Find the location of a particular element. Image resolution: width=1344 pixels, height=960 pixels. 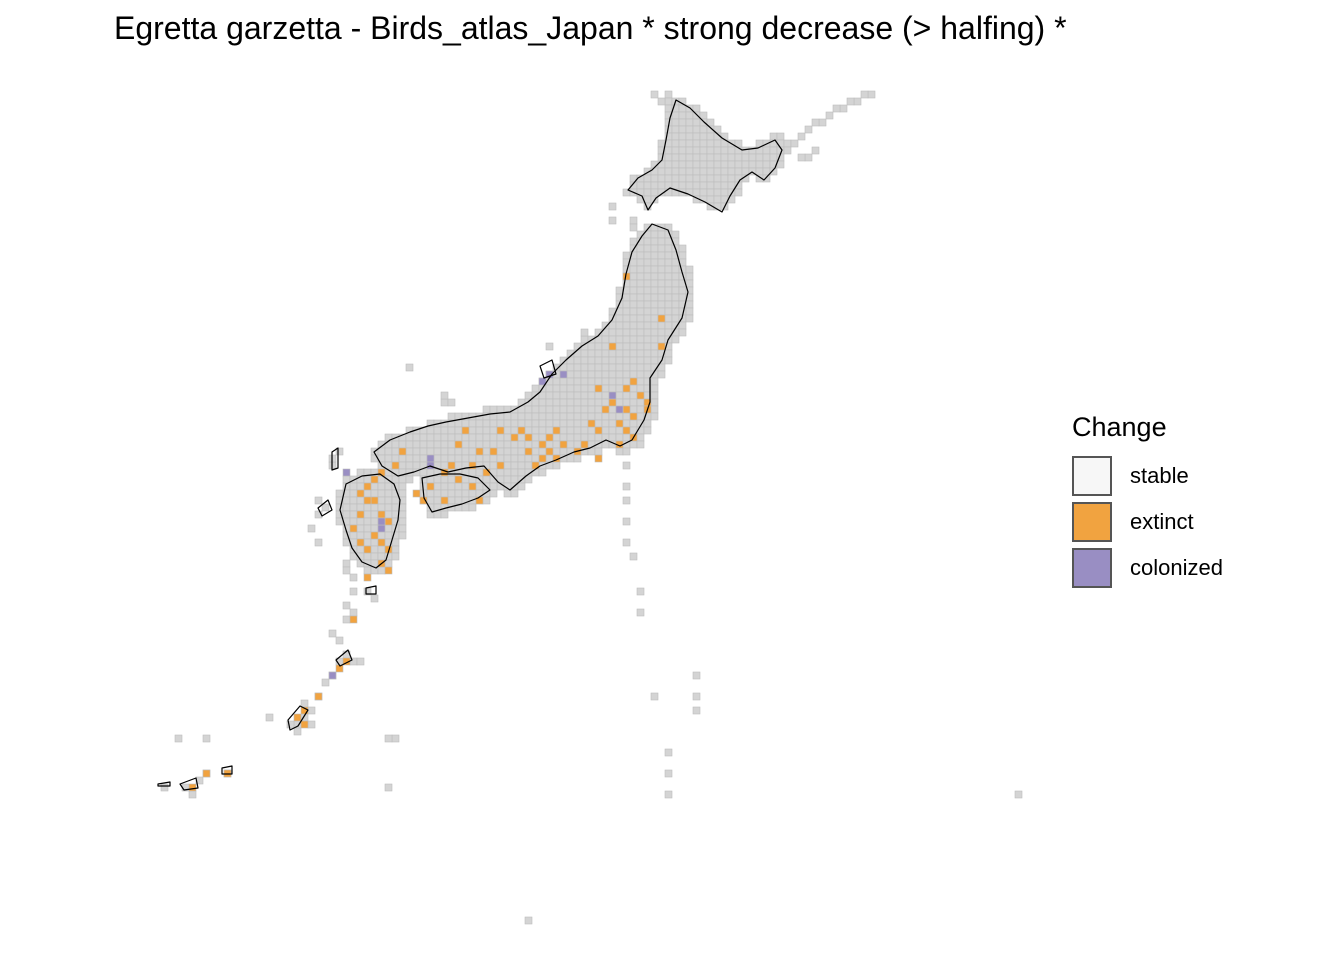

legend: Change stable extinct colonized is located at coordinates (1147, 501).